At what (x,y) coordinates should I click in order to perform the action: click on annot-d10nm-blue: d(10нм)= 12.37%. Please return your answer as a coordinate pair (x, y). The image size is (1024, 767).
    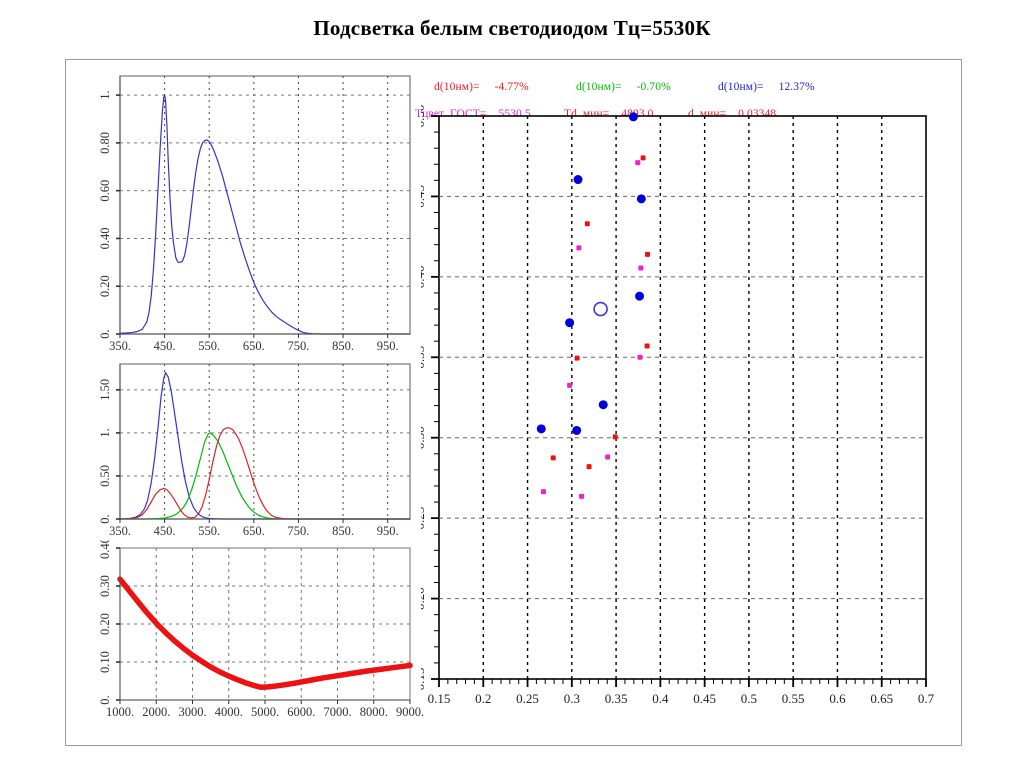
    Looking at the image, I should click on (766, 87).